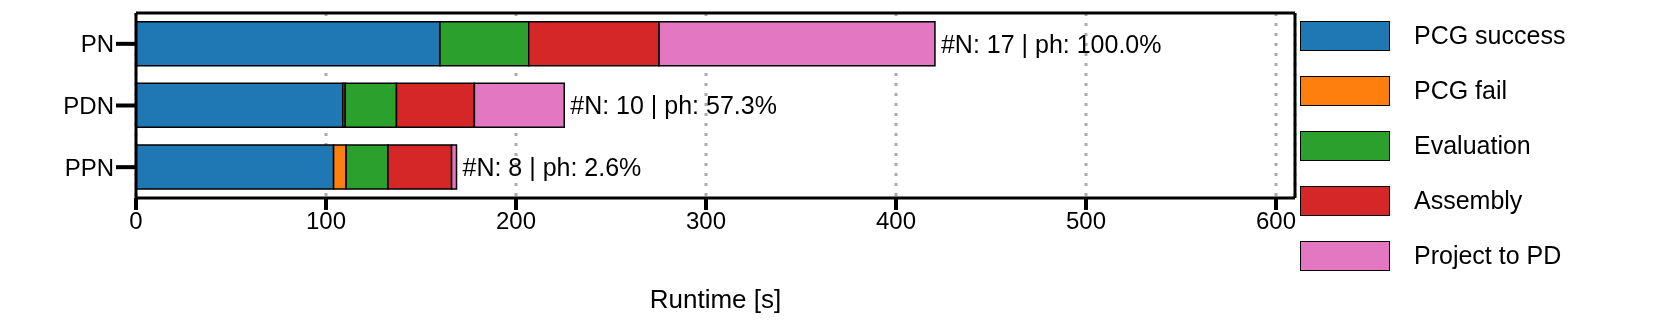 The width and height of the screenshot is (1662, 326). I want to click on x-axis-title: Runtime [s], so click(715, 299).